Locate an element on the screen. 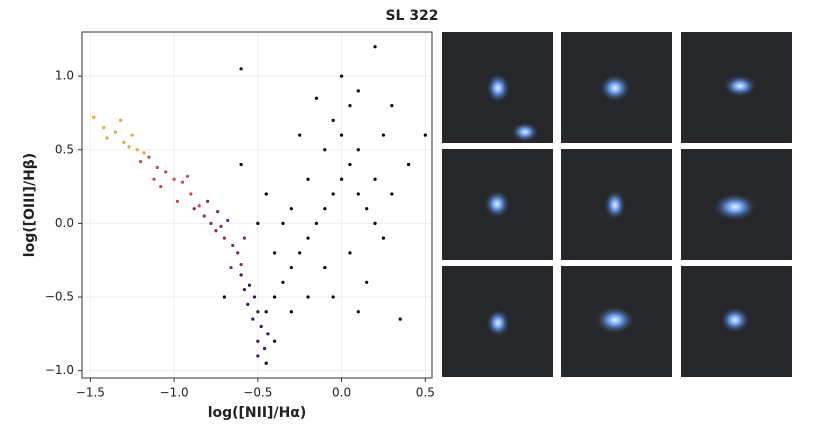 Image resolution: width=814 pixels, height=436 pixels. y-axis-label: log([OIII]/Hβ) is located at coordinates (30, 205).